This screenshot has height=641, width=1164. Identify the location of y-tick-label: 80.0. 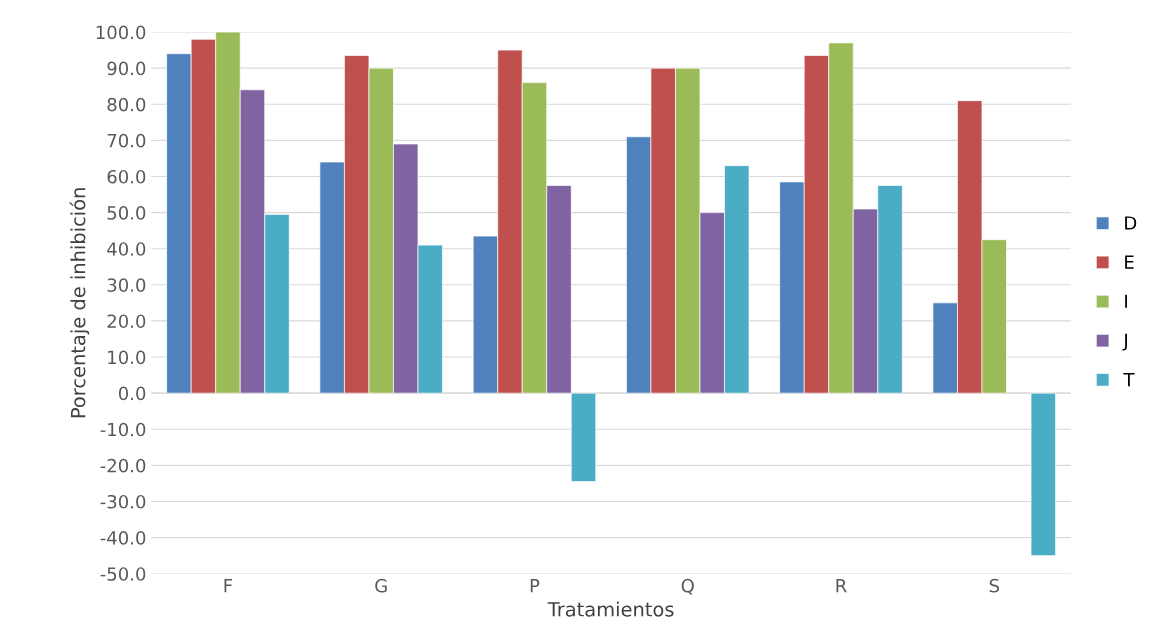
(126, 104).